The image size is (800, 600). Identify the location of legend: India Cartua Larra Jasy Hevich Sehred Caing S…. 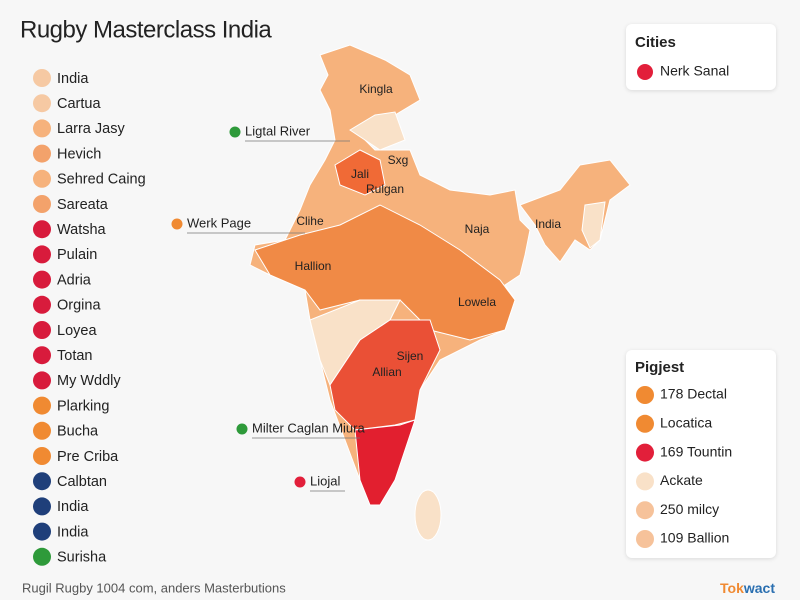
(89, 317).